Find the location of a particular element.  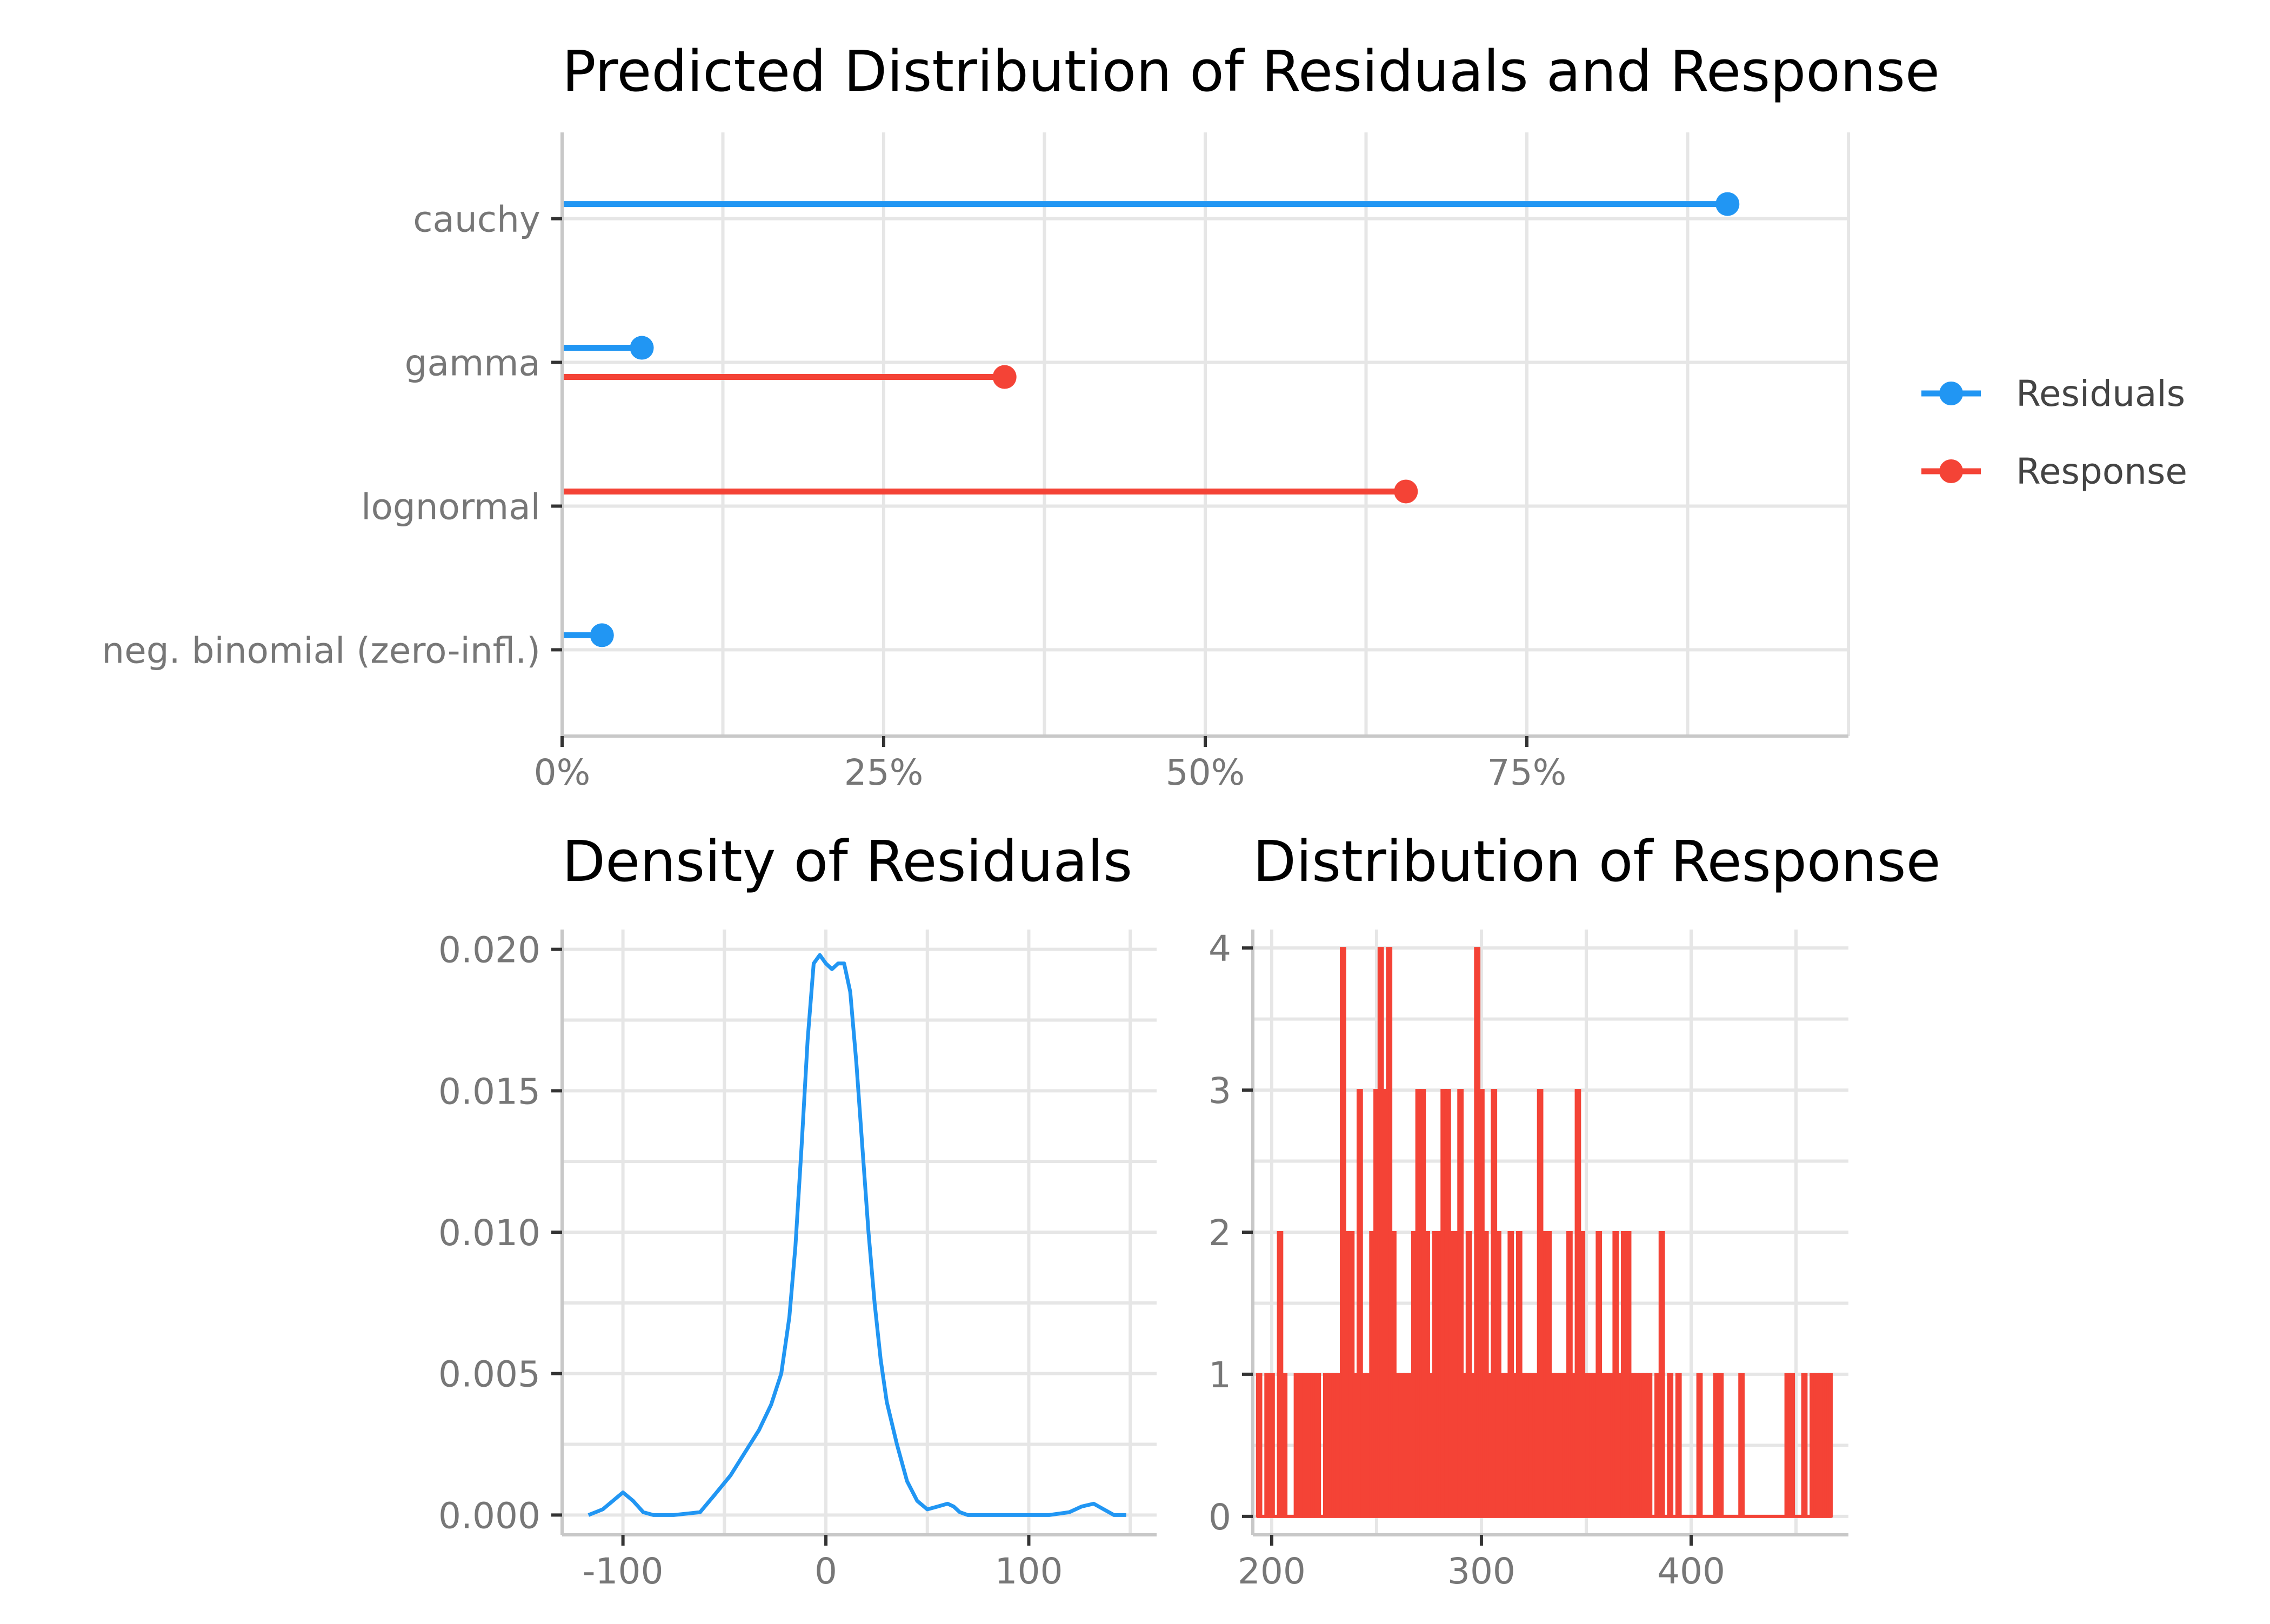

y-tick-label: neg. binomial (zero-infl.) is located at coordinates (321, 650).